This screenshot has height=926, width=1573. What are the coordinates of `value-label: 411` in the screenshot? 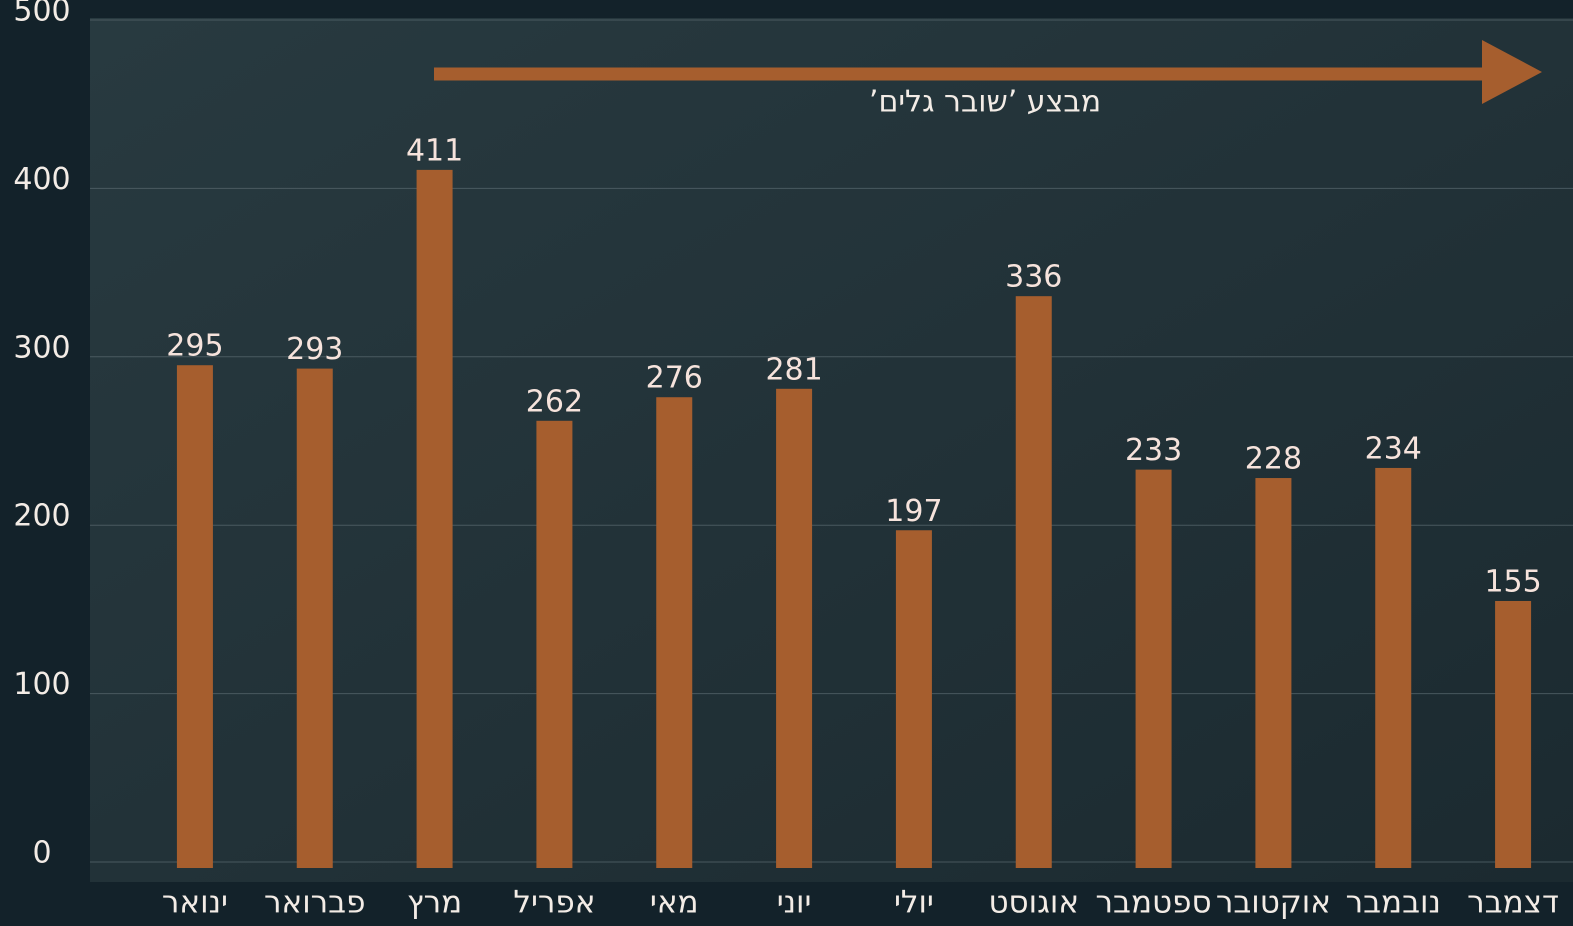 It's located at (434, 150).